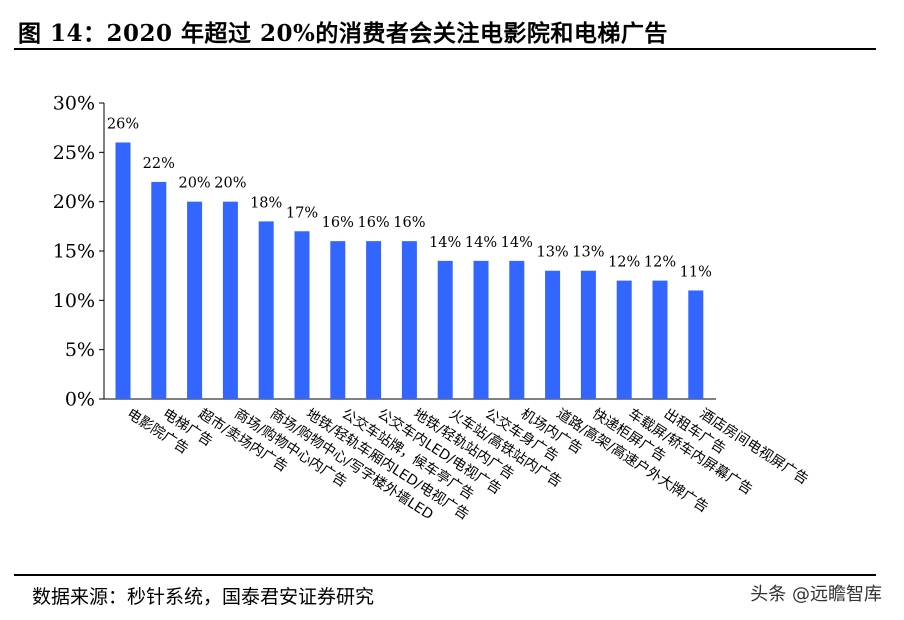 The image size is (904, 620). I want to click on data-label: 22%, so click(159, 164).